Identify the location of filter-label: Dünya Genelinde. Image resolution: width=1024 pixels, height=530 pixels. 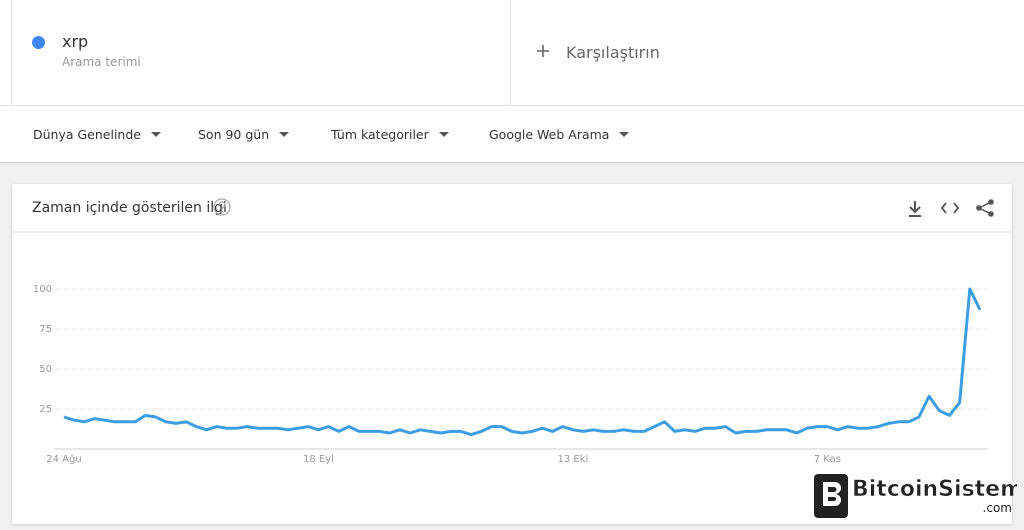
(87, 134).